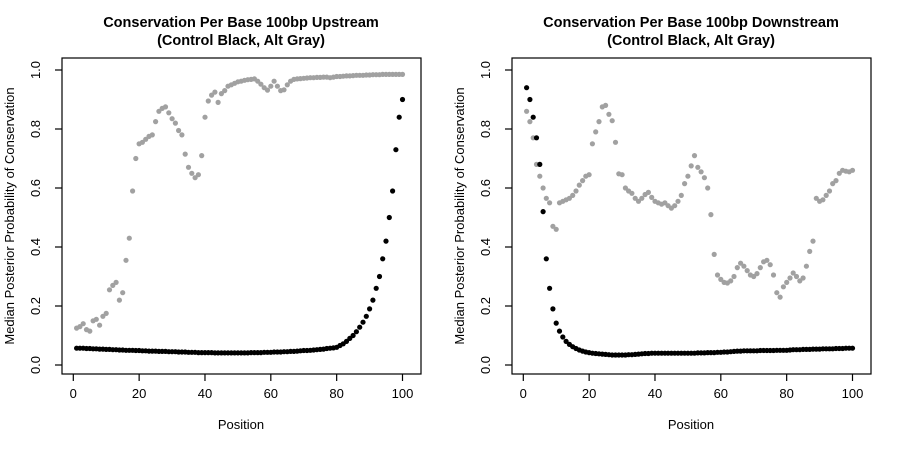 This screenshot has height=450, width=900. I want to click on chart-title: Conservation Per Base 100bp Upstream, so click(241, 23).